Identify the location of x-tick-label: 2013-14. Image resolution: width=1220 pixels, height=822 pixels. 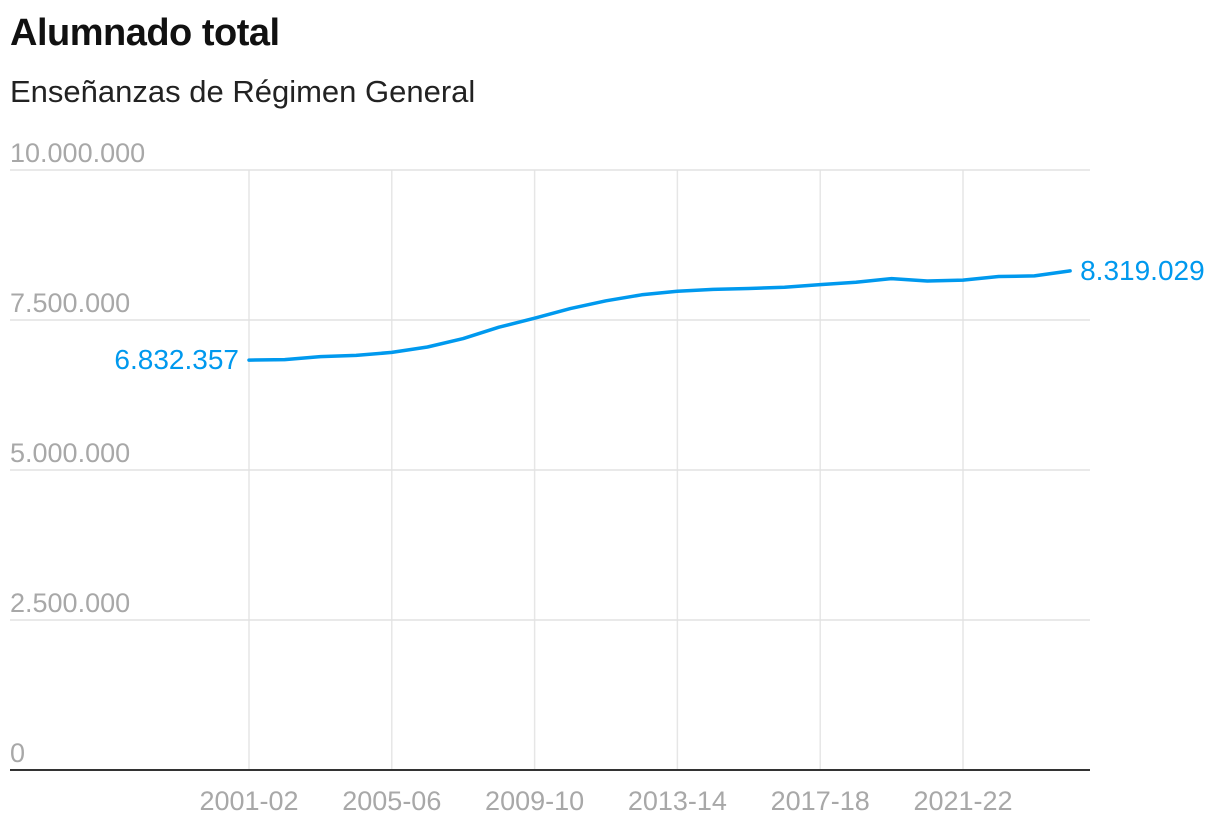
(677, 801).